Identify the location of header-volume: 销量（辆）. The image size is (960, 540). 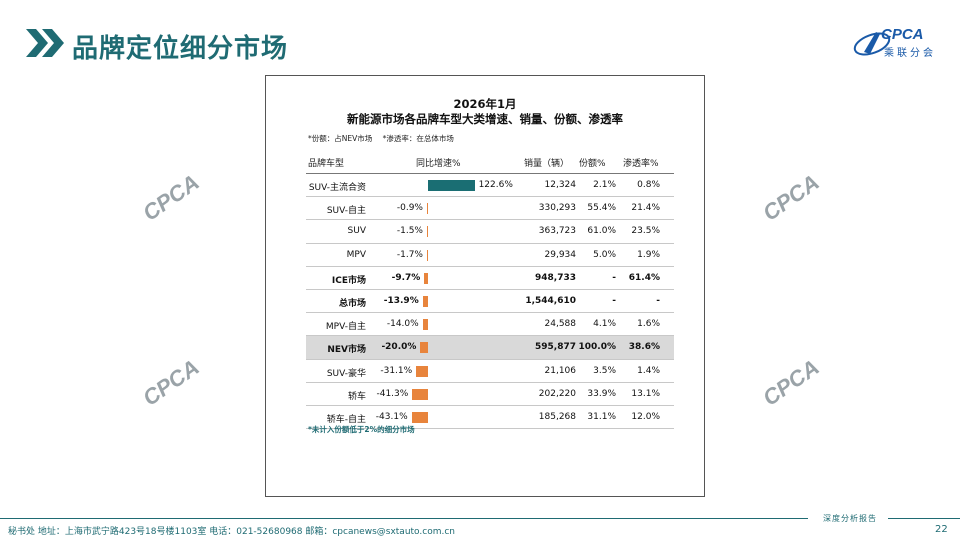
(547, 164).